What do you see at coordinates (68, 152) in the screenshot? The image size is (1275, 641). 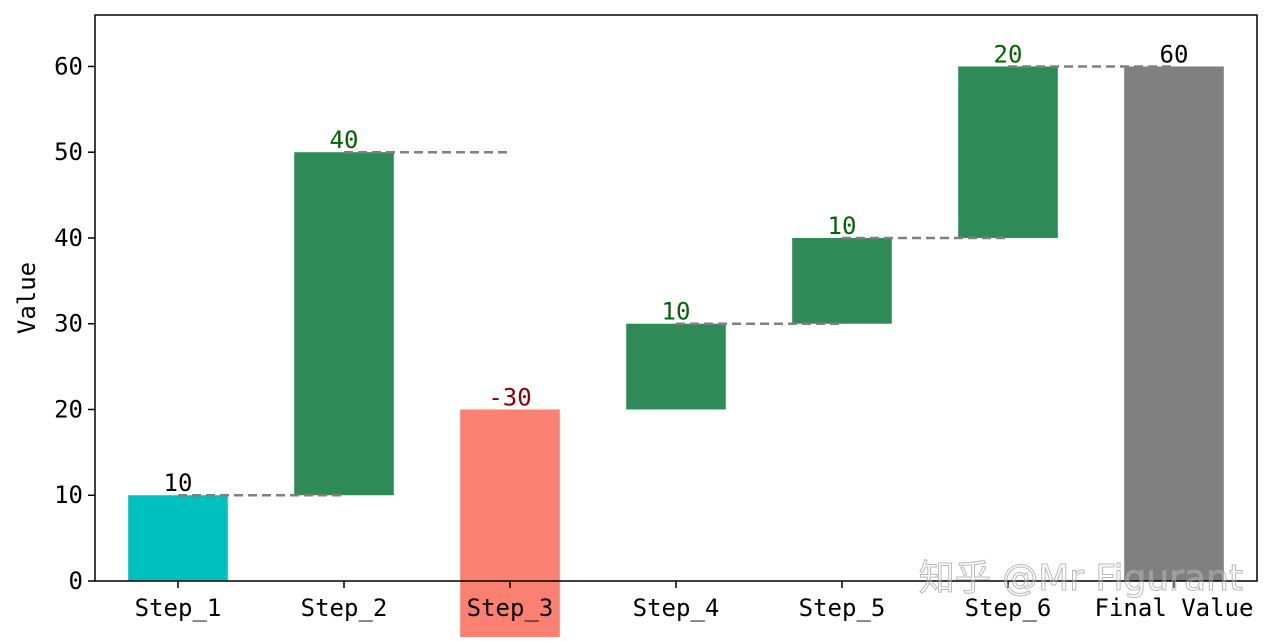 I see `y-tick-label: 50` at bounding box center [68, 152].